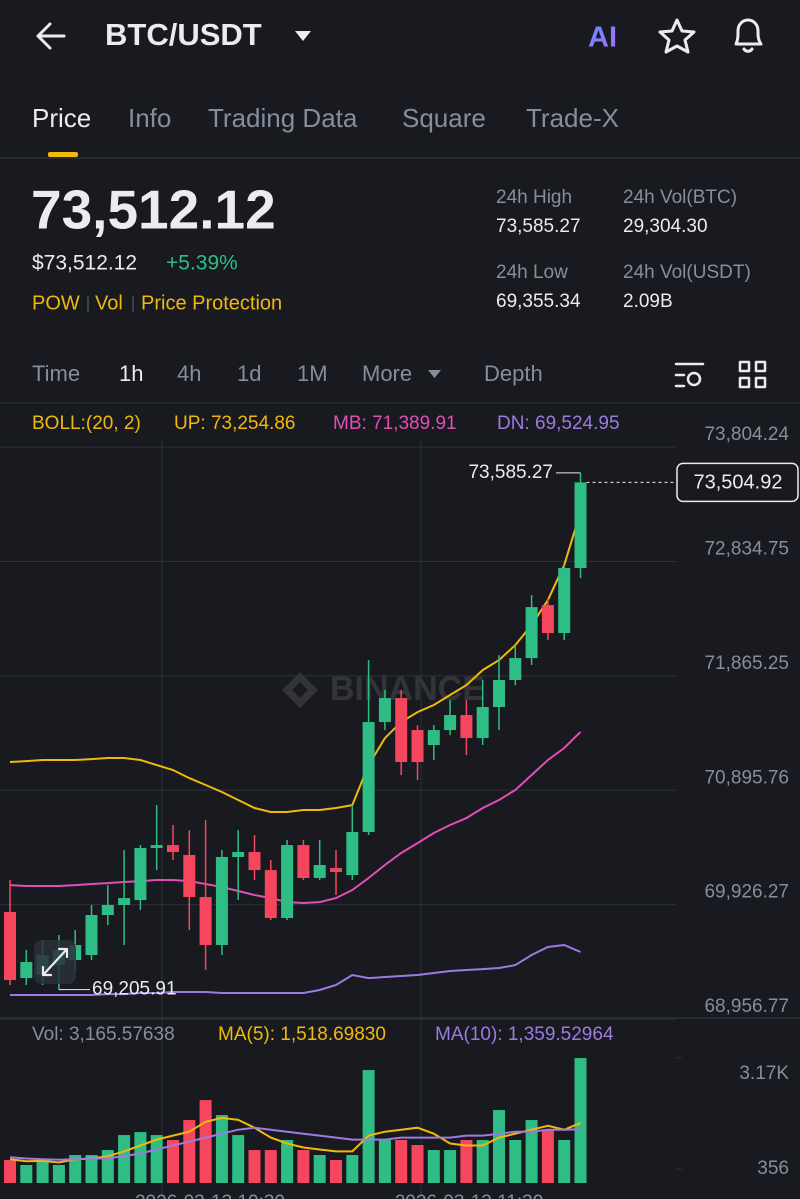 The height and width of the screenshot is (1199, 800). I want to click on tab: Price, so click(61, 118).